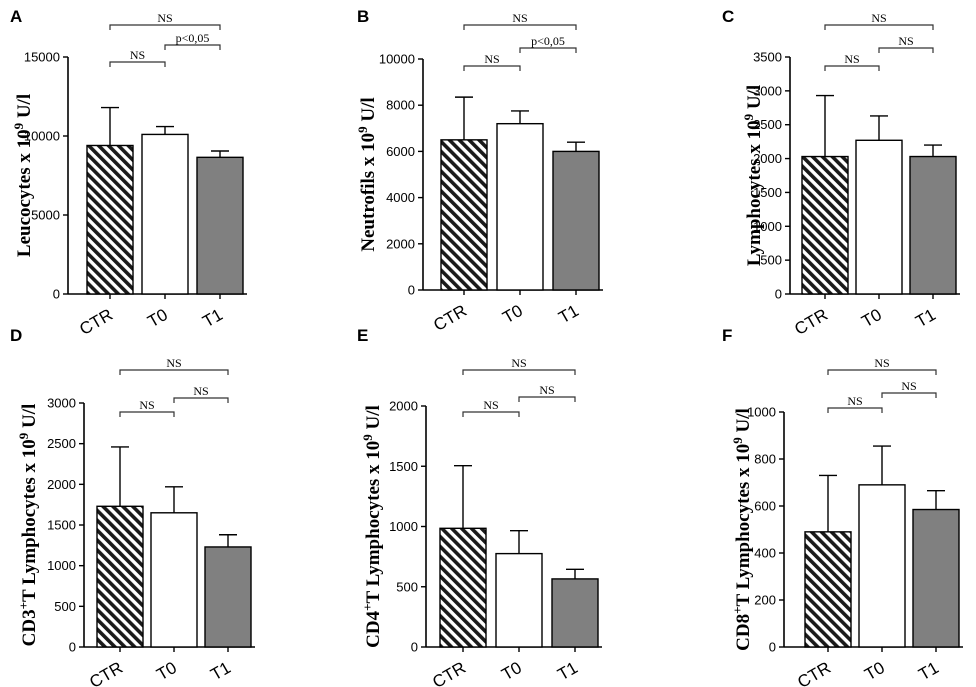 This screenshot has width=976, height=687. Describe the element at coordinates (28, 525) in the screenshot. I see `y-axis-label: CD3+T Lymphocytes x 109 U/l` at that location.